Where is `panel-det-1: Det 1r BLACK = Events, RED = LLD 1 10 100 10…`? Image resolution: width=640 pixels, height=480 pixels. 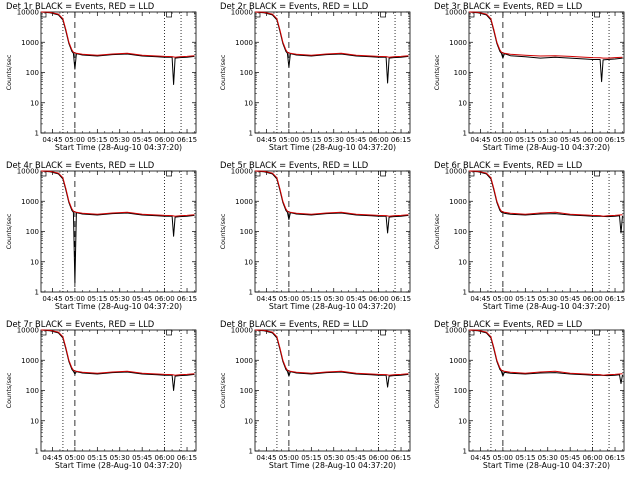 panel-det-1: Det 1r BLACK = Events, RED = LLD 1 10 100 10… is located at coordinates (101, 76).